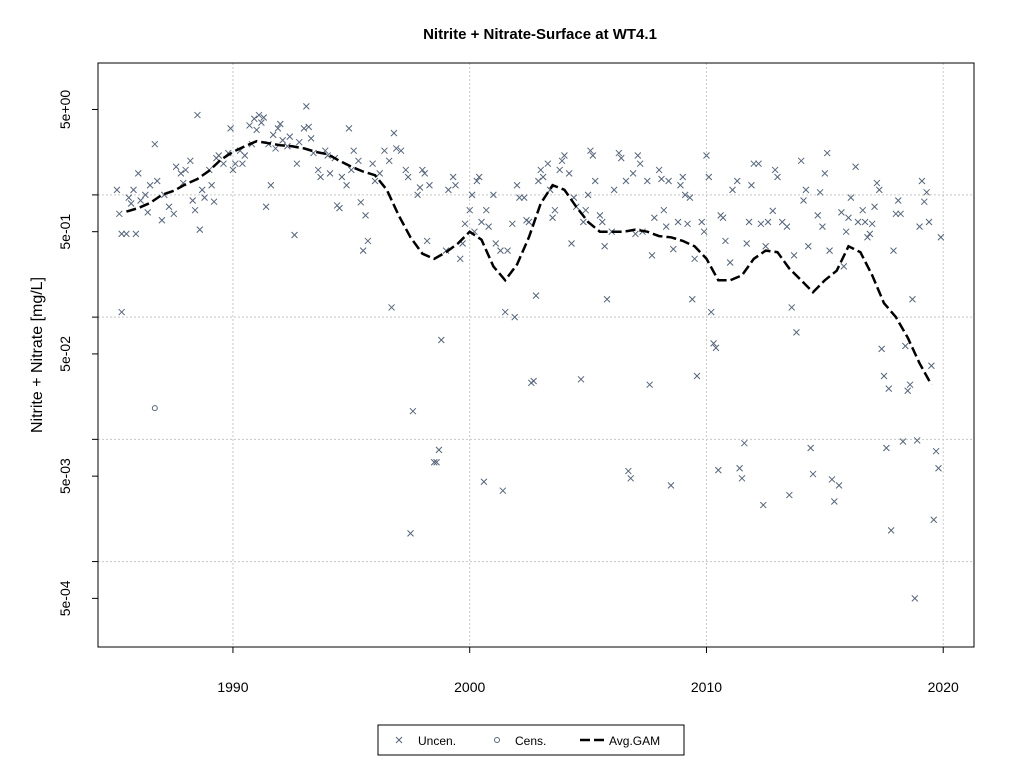 The width and height of the screenshot is (1024, 768). What do you see at coordinates (497, 740) in the screenshot?
I see `legend-marker-cens` at bounding box center [497, 740].